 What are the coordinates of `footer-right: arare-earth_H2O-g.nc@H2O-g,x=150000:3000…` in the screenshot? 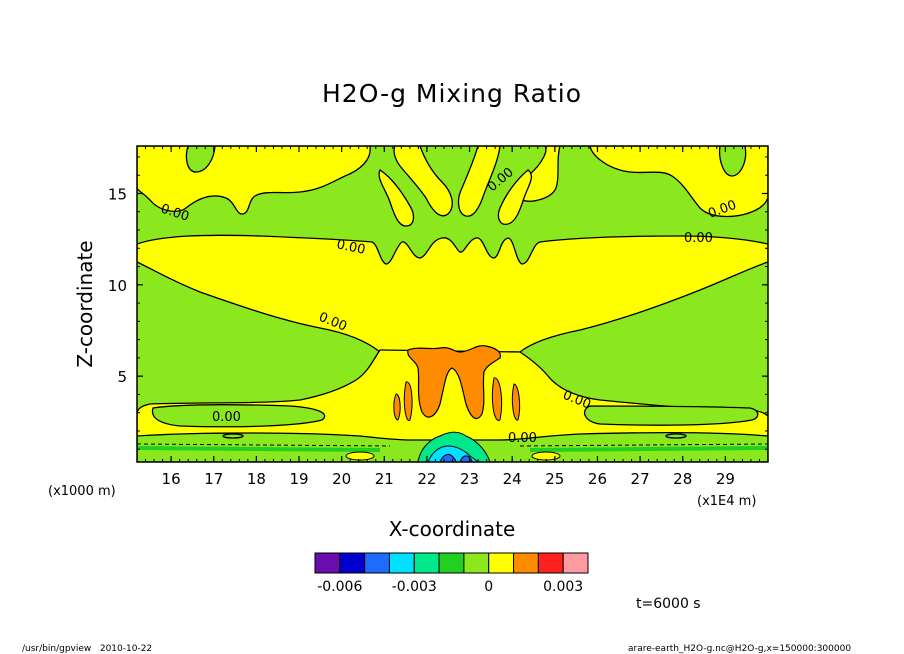 It's located at (739, 649).